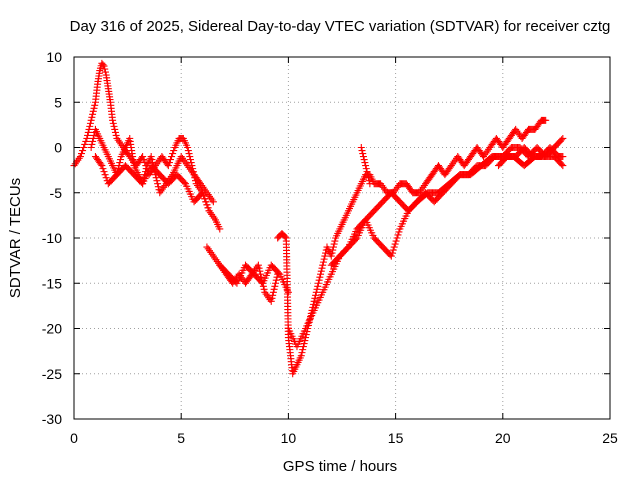 The width and height of the screenshot is (640, 480). I want to click on y-tick-label: 10, so click(54, 57).